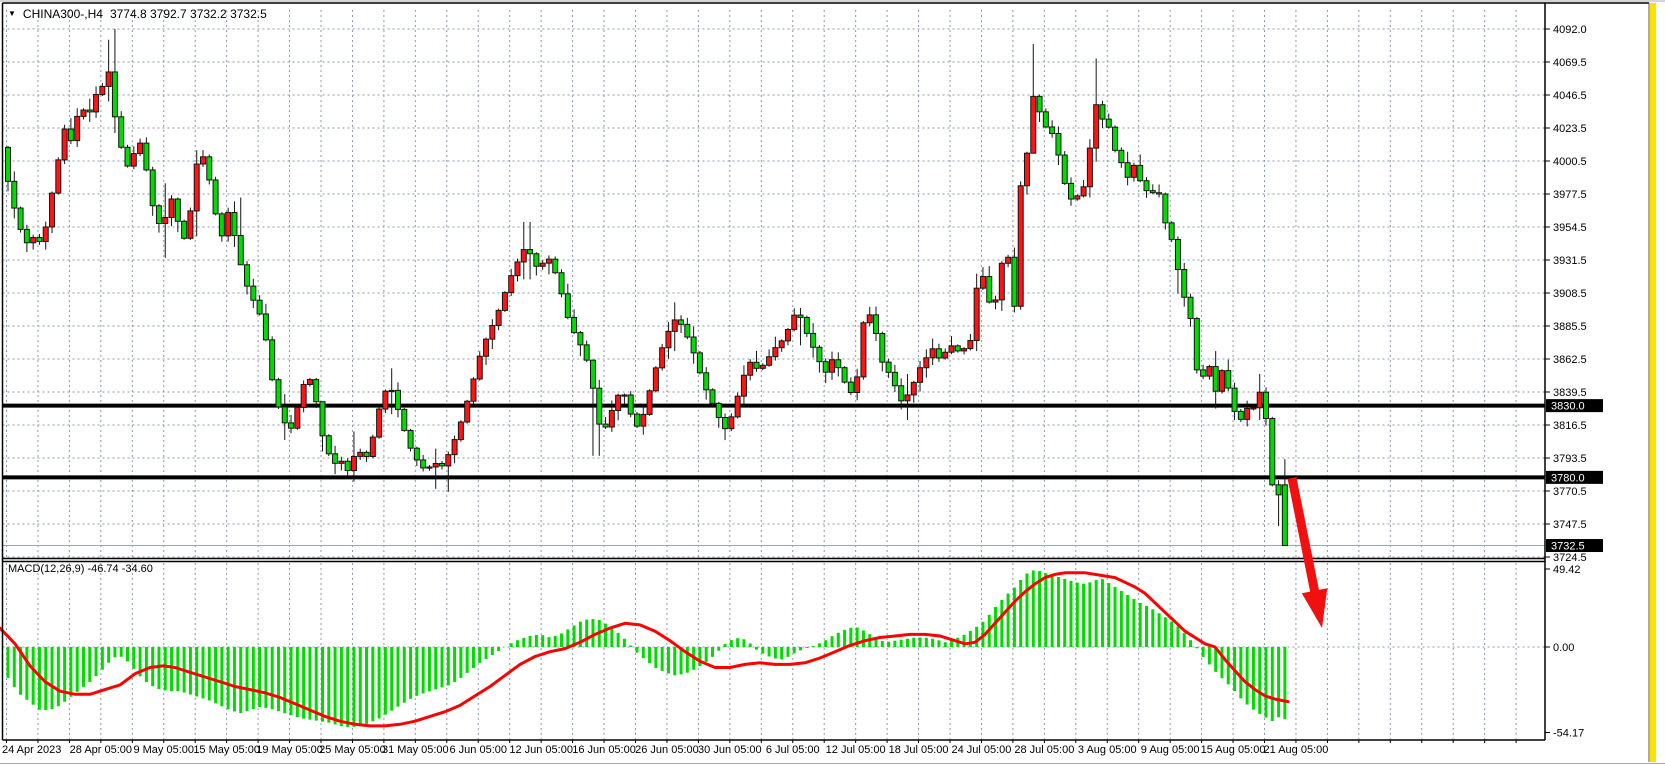  Describe the element at coordinates (1563, 648) in the screenshot. I see `macd-tick-label: 0.00` at that location.